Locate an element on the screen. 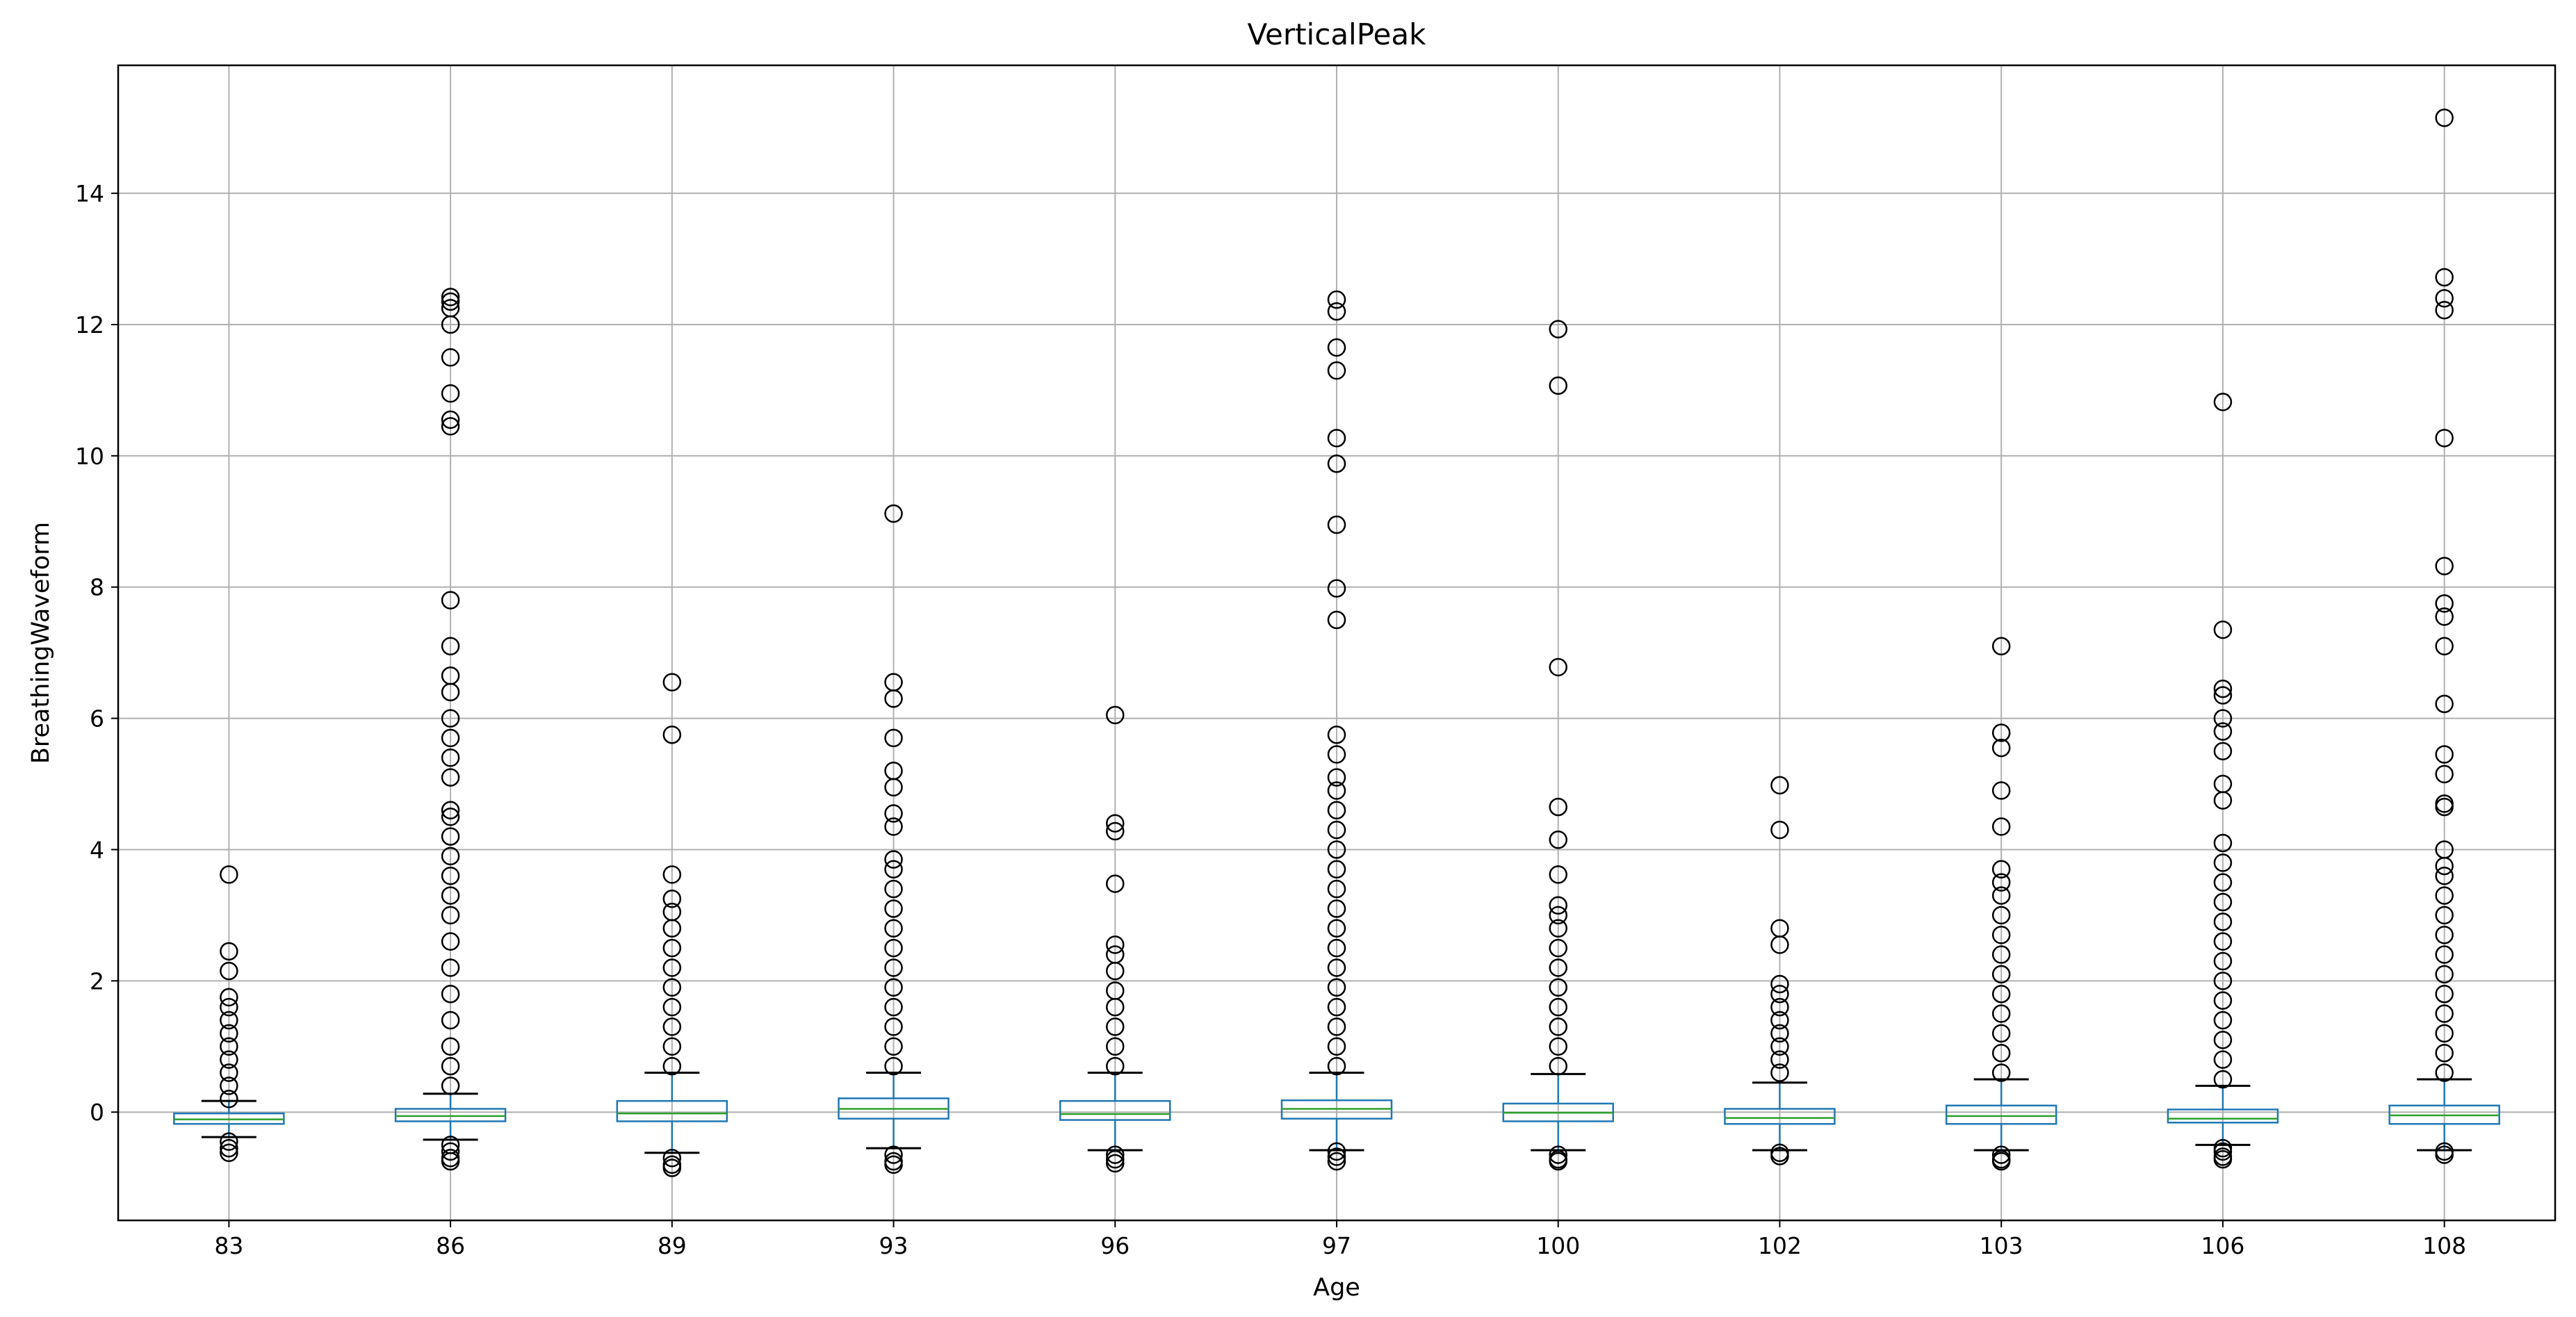 The height and width of the screenshot is (1317, 2576). y-tick-label: 2 is located at coordinates (97, 981).